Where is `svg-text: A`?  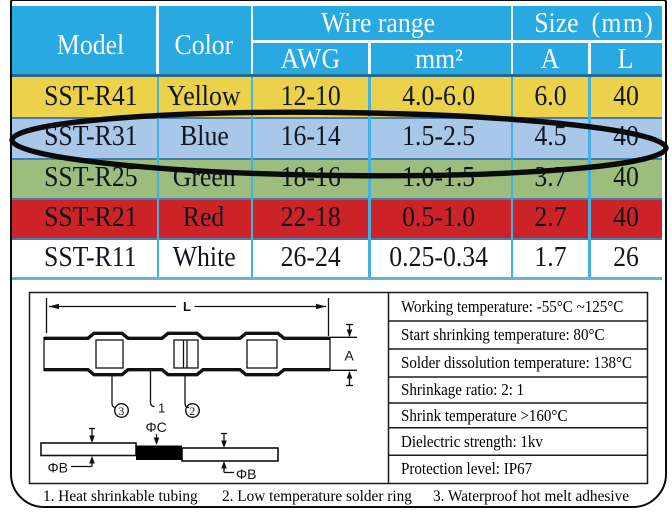 svg-text: A is located at coordinates (350, 356).